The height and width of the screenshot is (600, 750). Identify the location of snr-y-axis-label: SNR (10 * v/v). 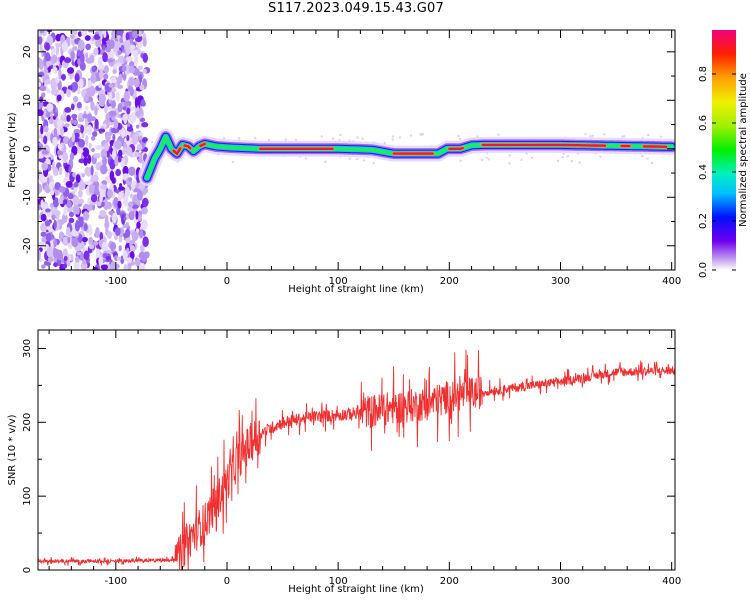
(12, 449).